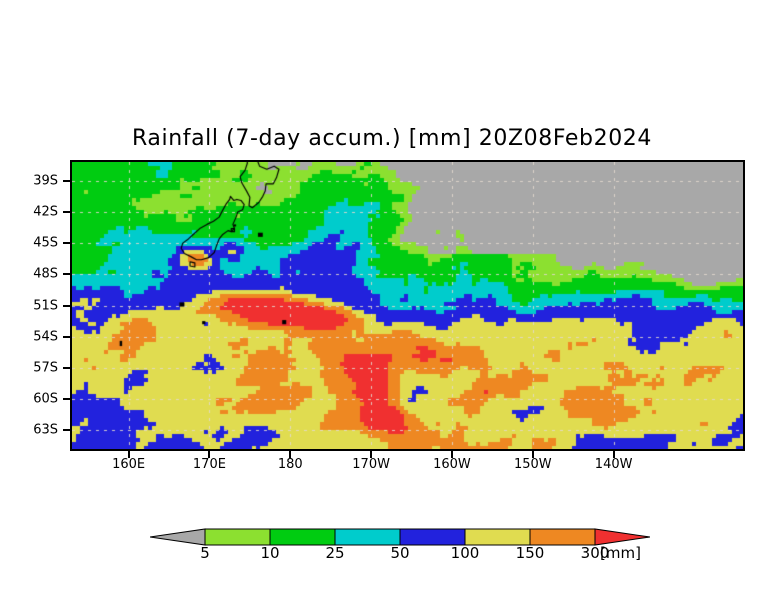 This screenshot has width=784, height=612. I want to click on colorbar-tick-label: 300, so click(595, 553).